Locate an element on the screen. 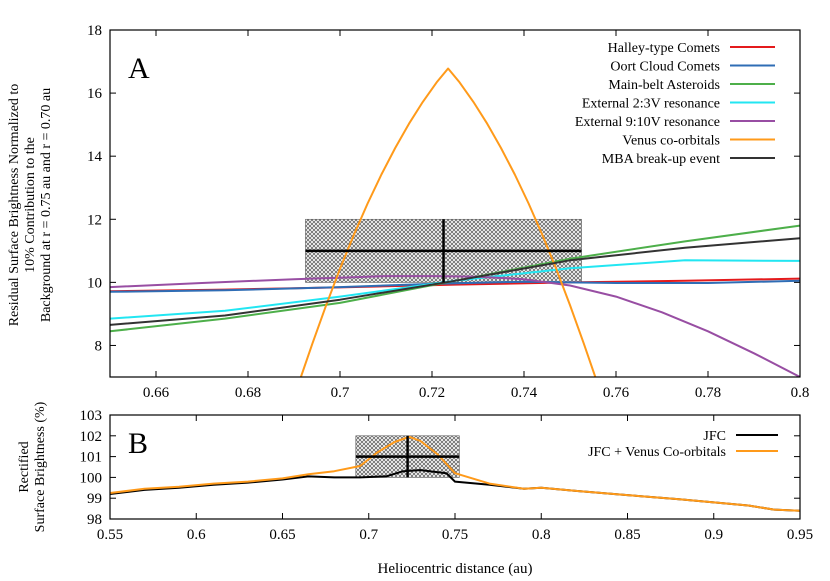 The image size is (830, 581). x-tick-label: 0.55 is located at coordinates (110, 535).